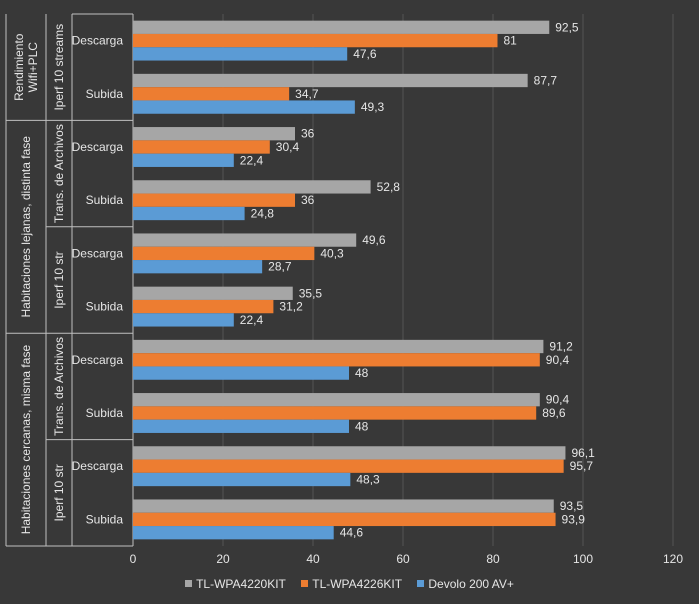 The height and width of the screenshot is (604, 699). What do you see at coordinates (133, 559) in the screenshot?
I see `x-tick-label: 0` at bounding box center [133, 559].